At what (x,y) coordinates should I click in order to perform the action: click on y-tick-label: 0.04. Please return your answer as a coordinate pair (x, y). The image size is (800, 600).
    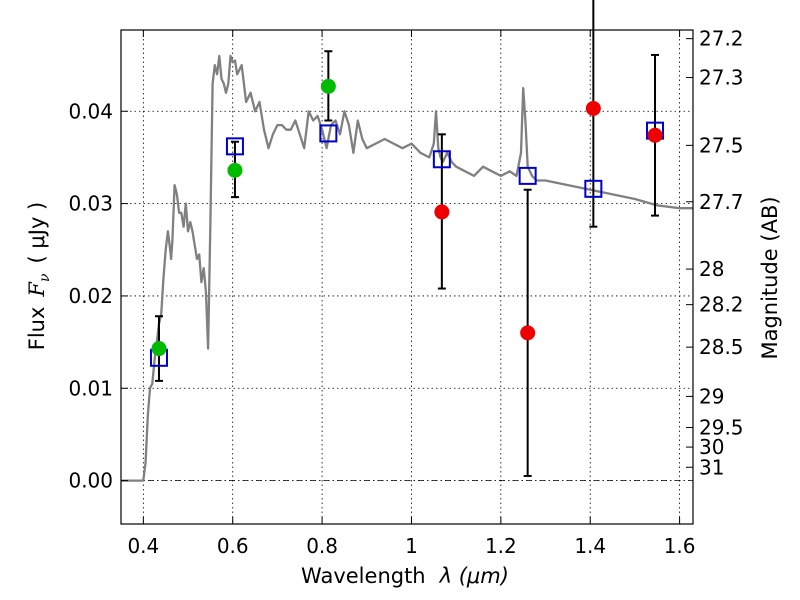
    Looking at the image, I should click on (90, 111).